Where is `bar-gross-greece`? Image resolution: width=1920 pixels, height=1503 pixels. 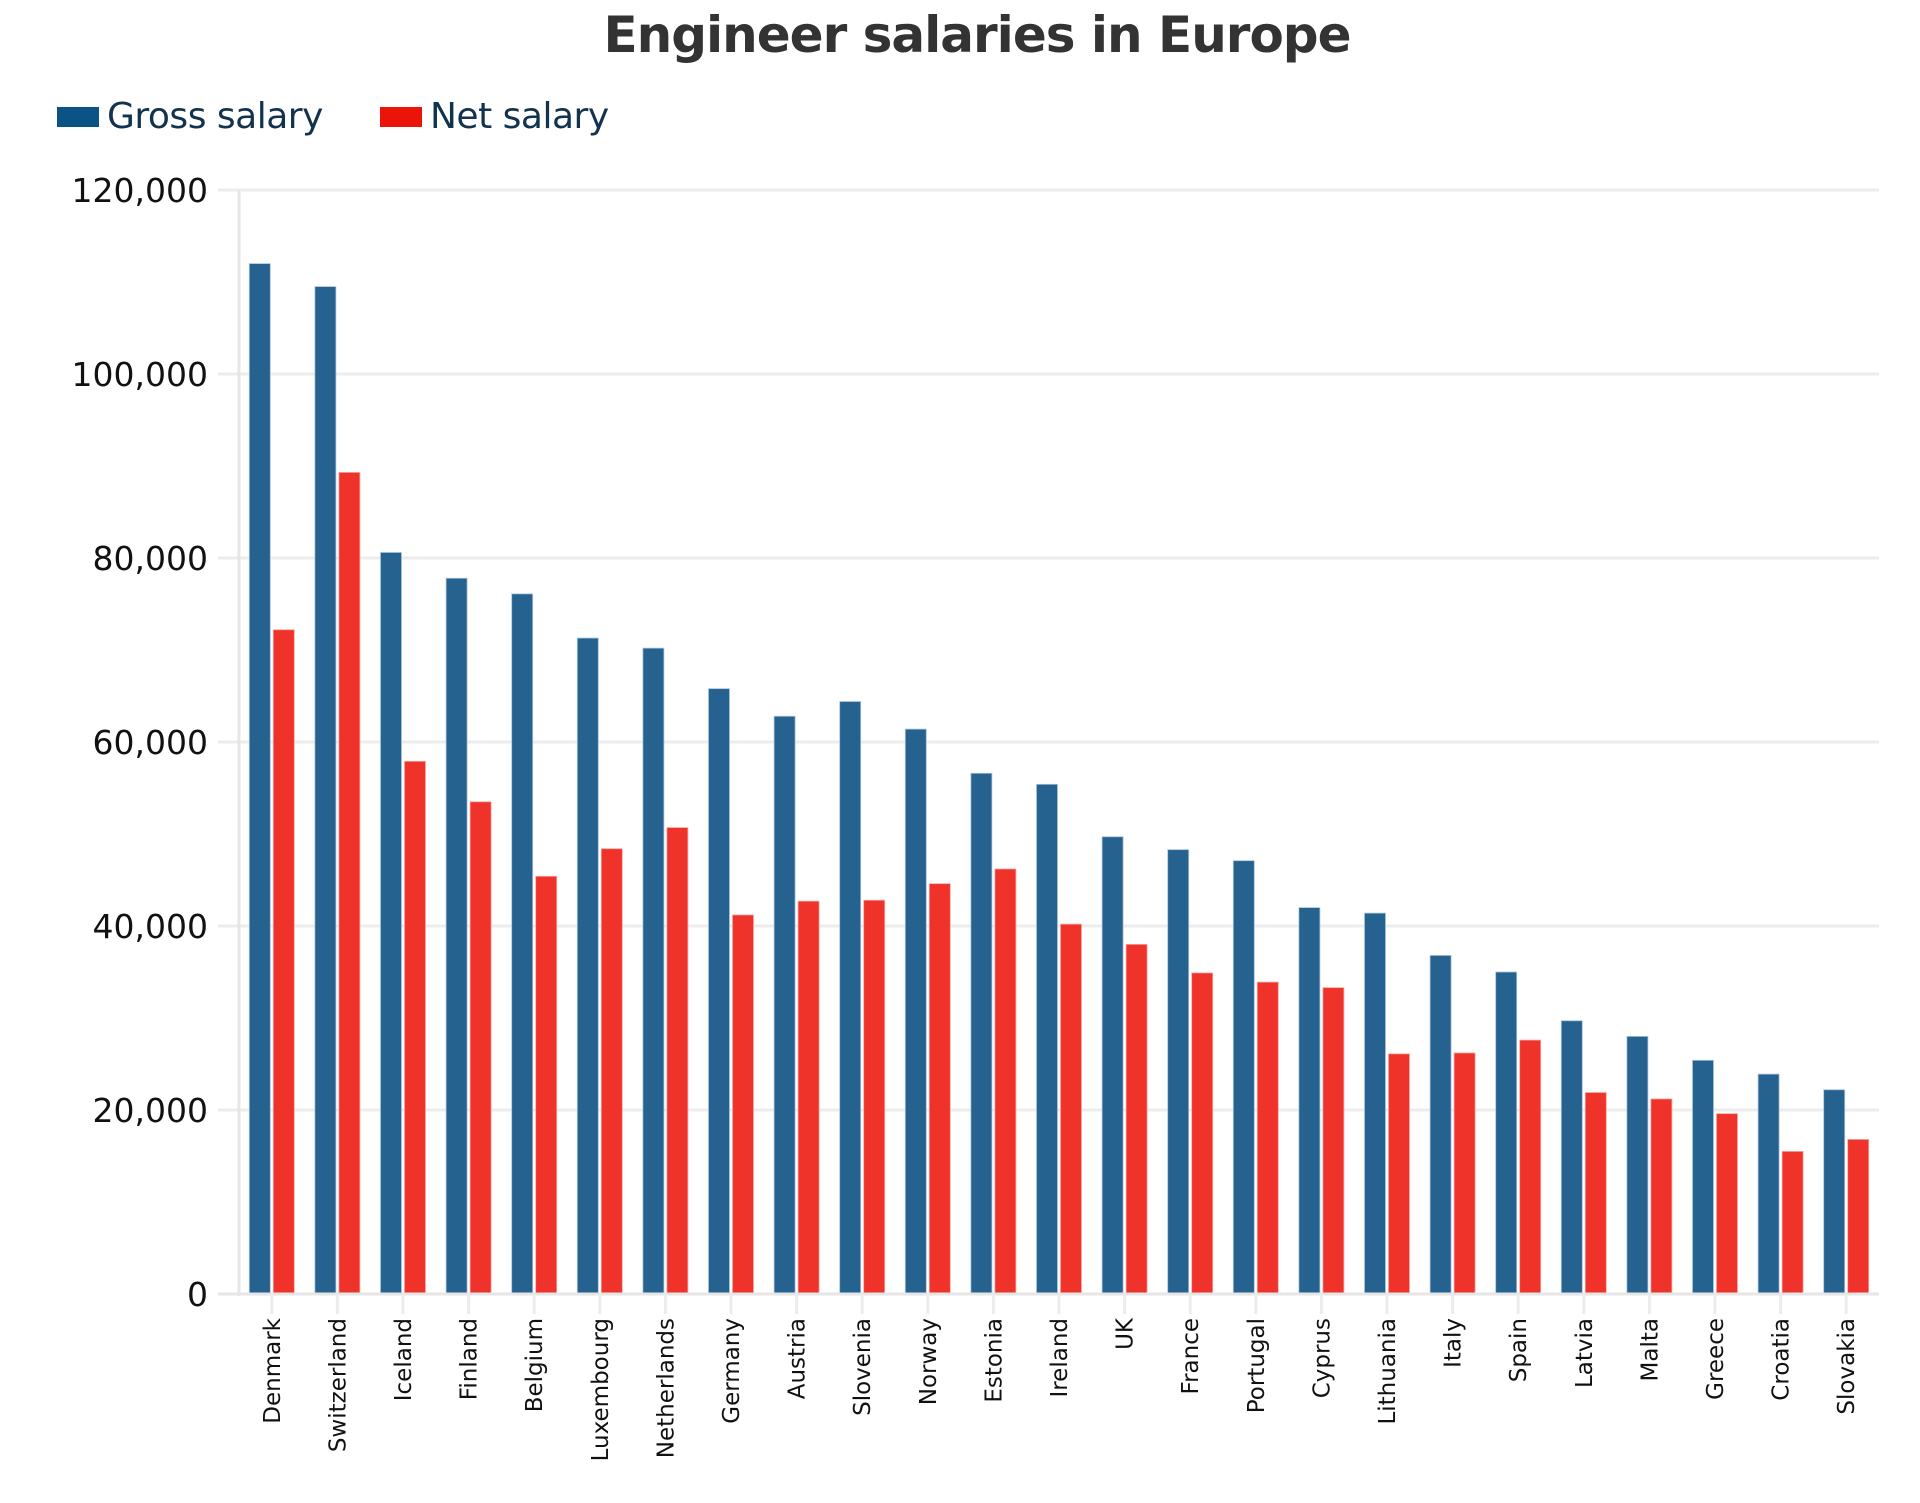 bar-gross-greece is located at coordinates (1703, 1177).